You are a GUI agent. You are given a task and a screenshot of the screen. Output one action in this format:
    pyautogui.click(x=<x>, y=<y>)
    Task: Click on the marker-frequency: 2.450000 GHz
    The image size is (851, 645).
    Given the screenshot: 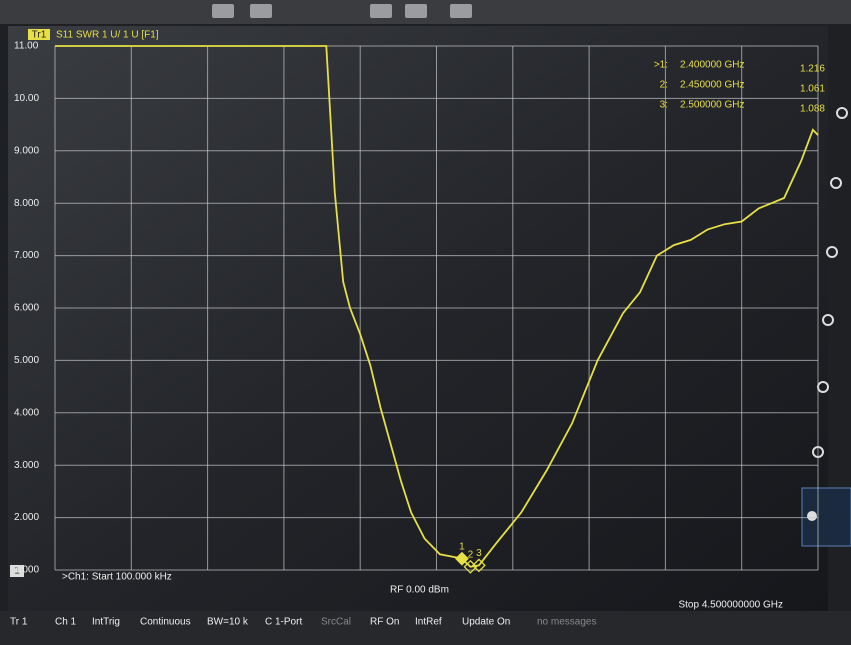 What is the action you would take?
    pyautogui.click(x=712, y=85)
    